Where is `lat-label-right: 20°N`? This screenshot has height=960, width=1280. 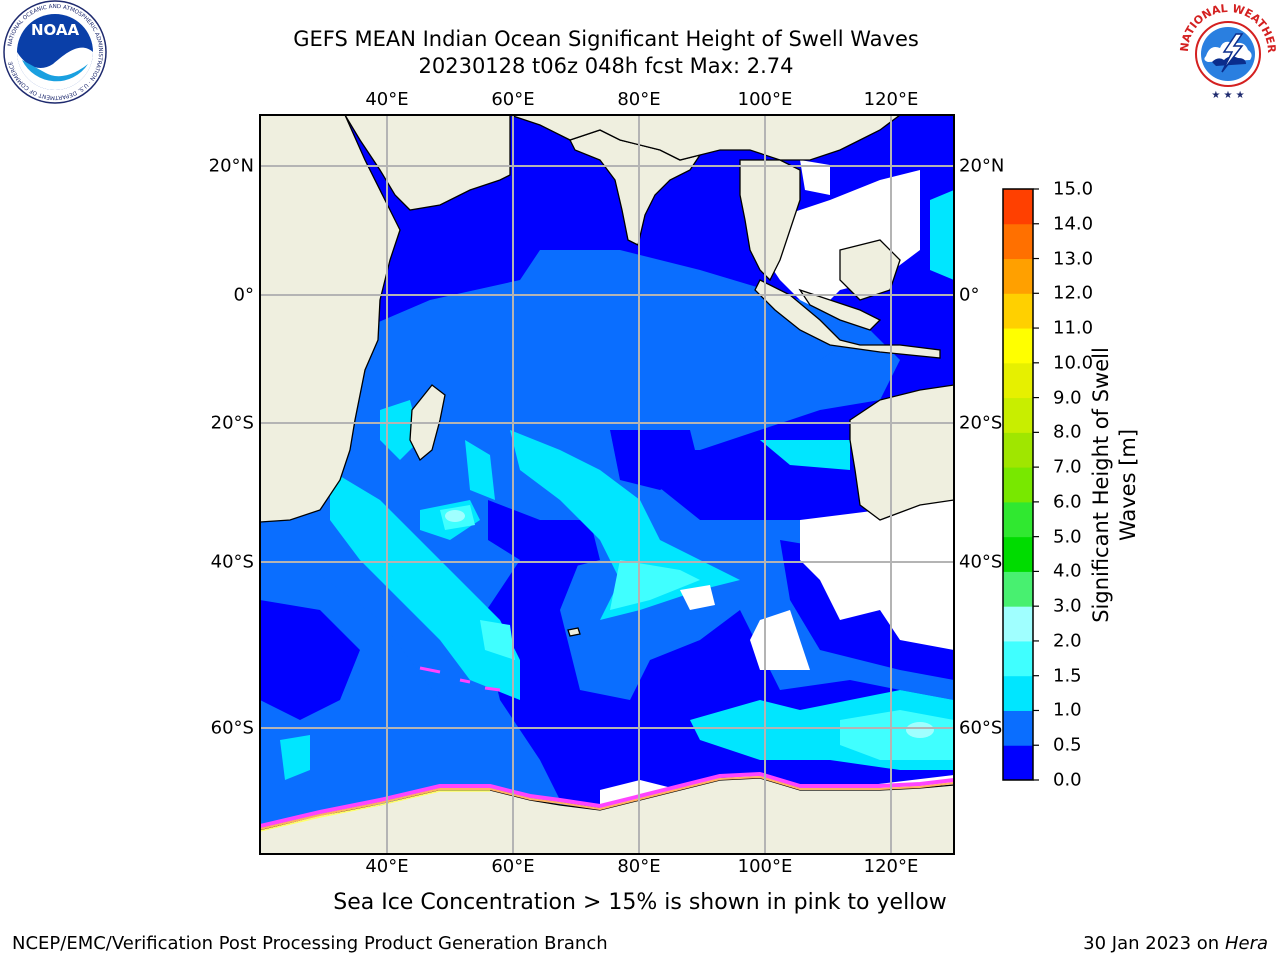
lat-label-right: 20°N is located at coordinates (982, 166).